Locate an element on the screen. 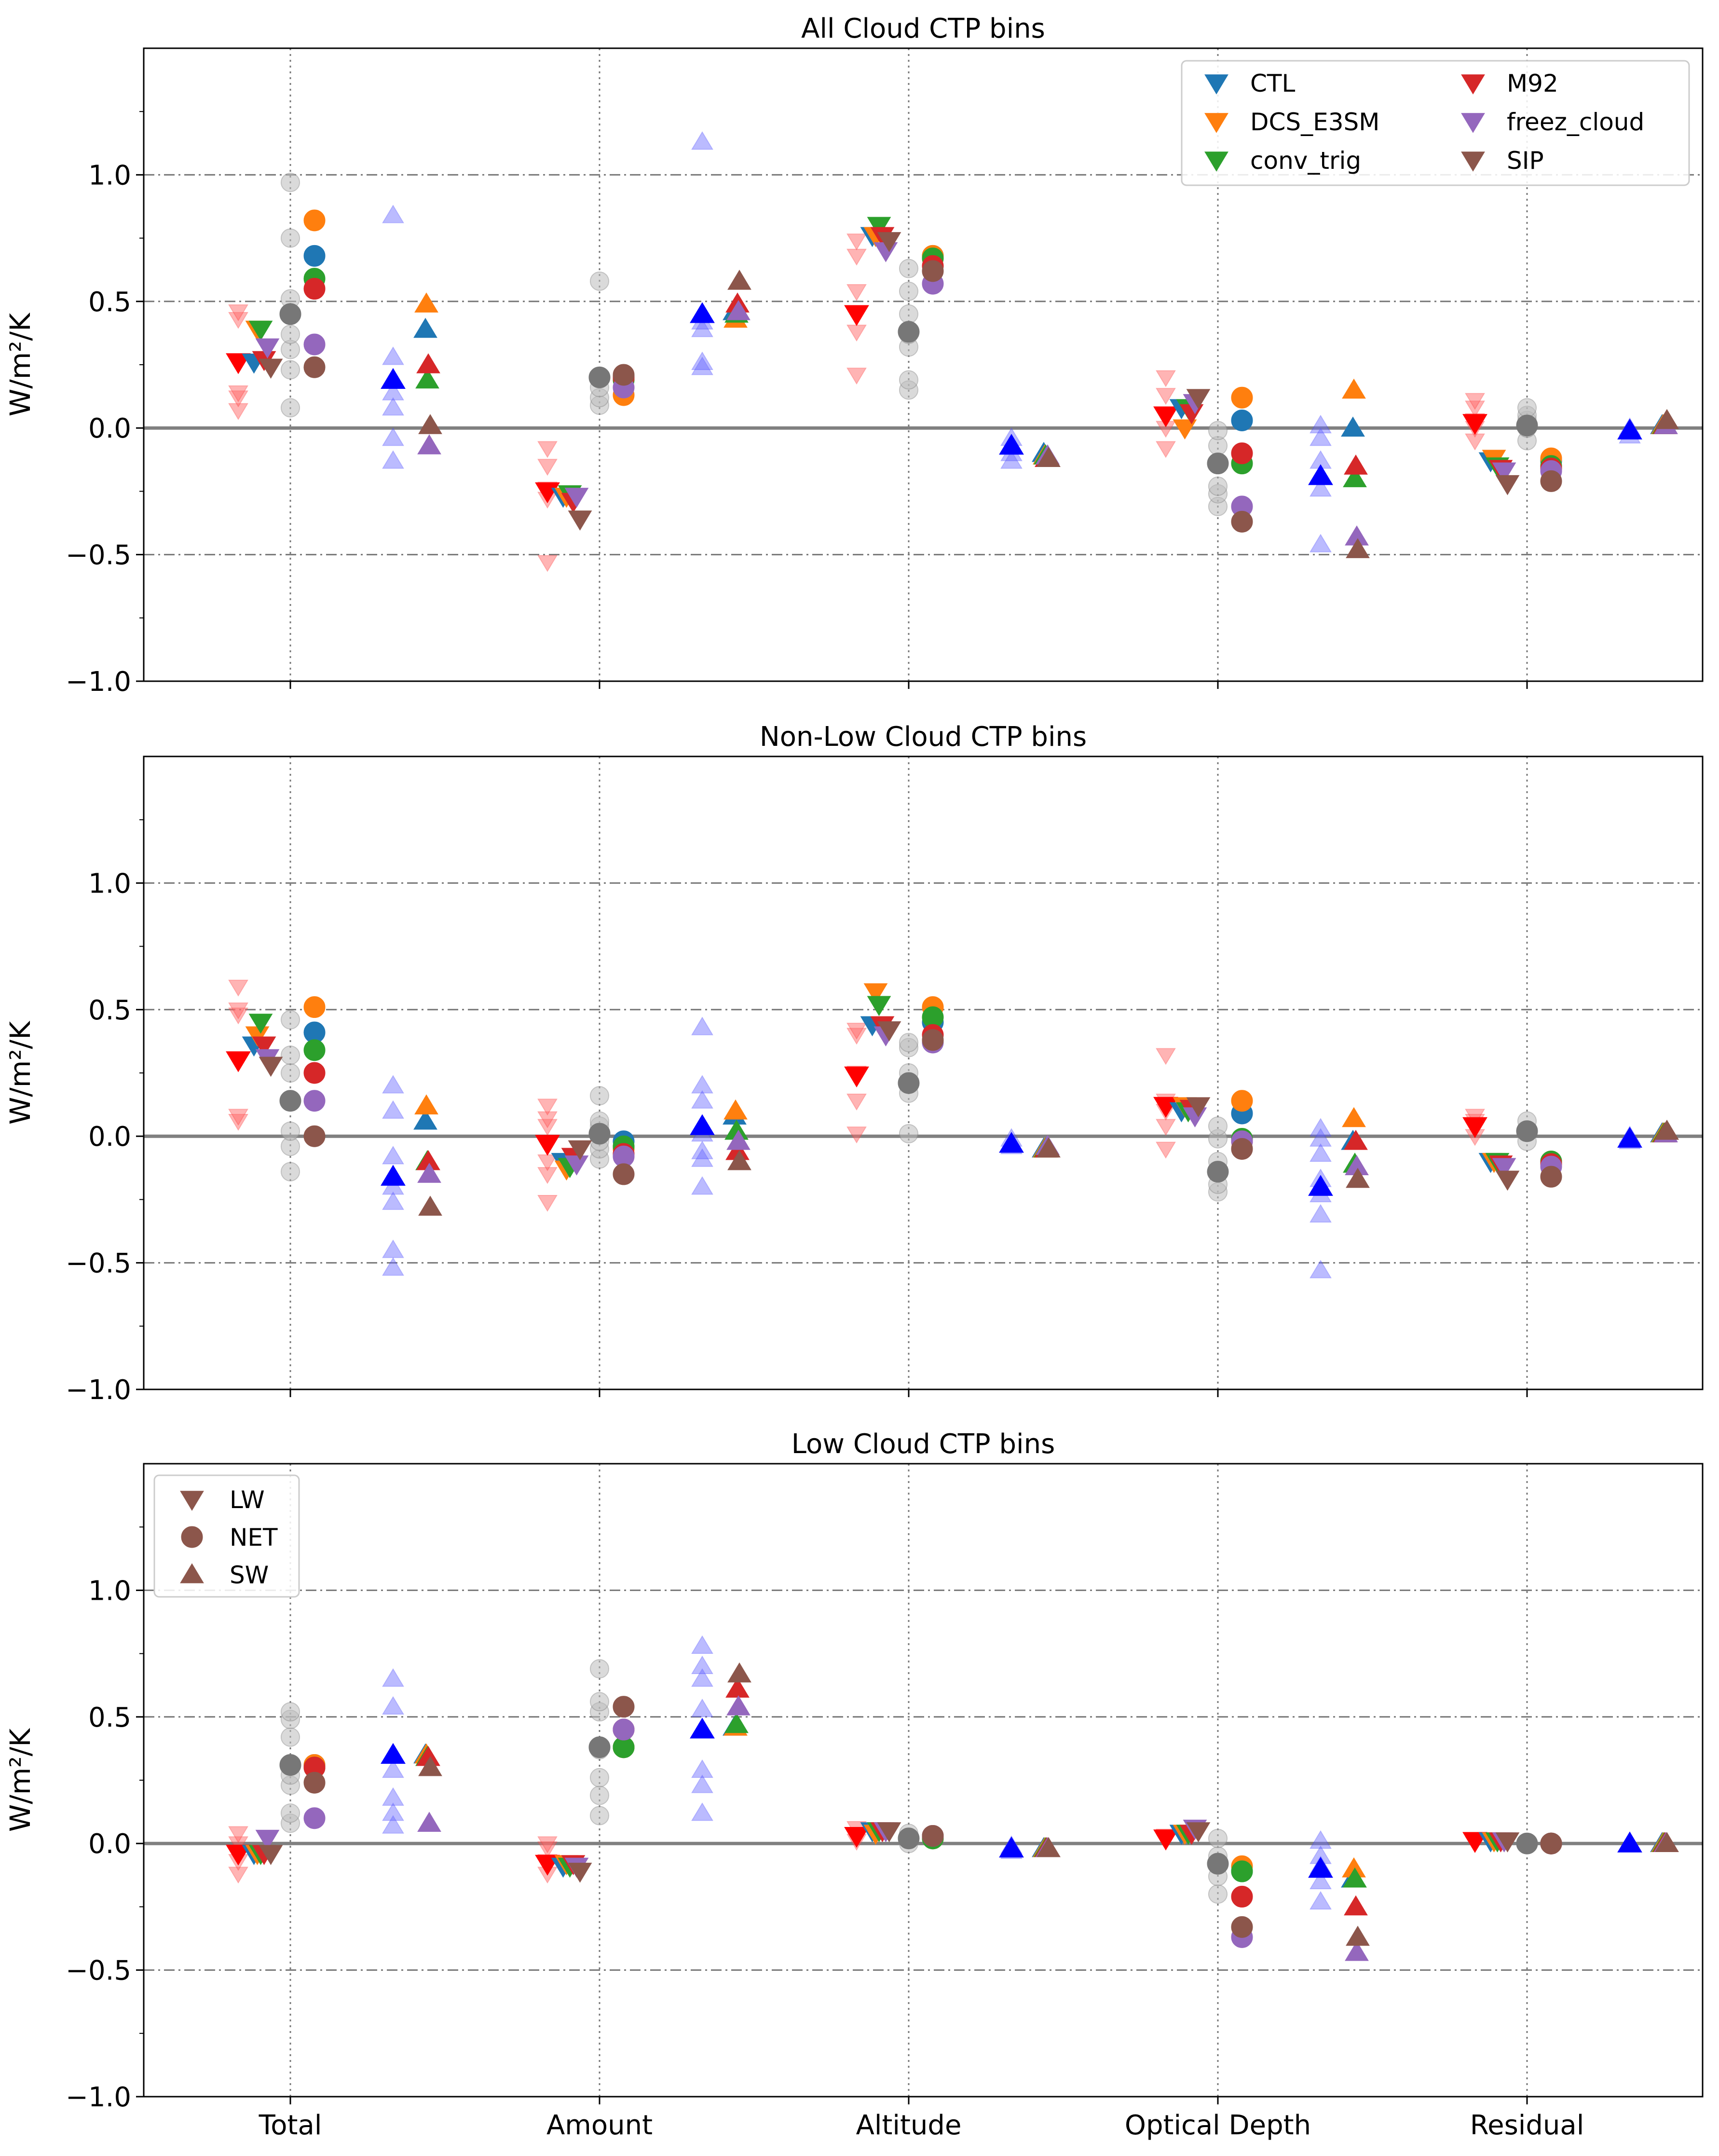  panel-title: Low Cloud CTP bins is located at coordinates (923, 1444).